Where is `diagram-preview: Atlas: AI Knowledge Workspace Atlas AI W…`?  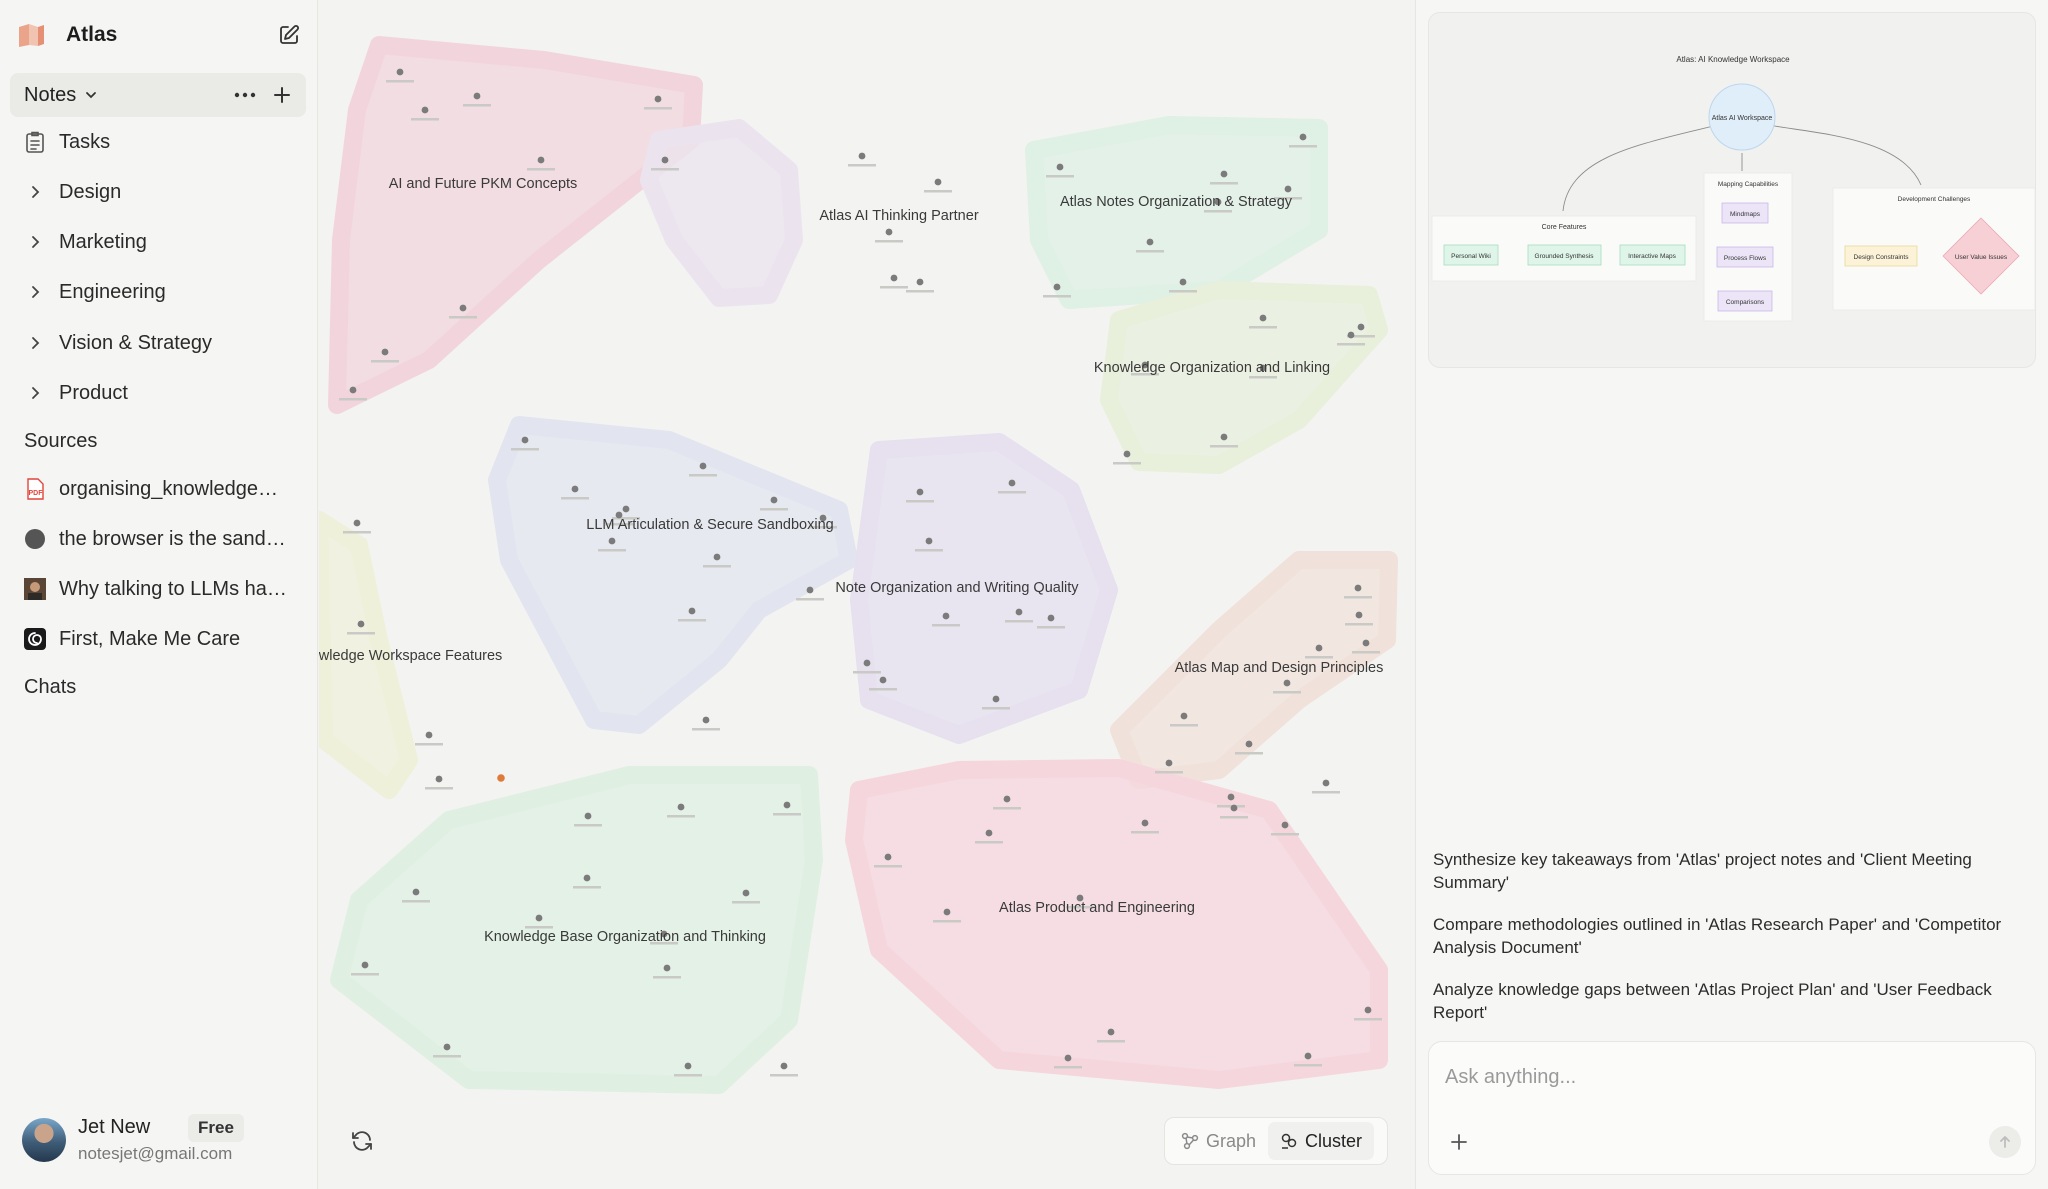 diagram-preview: Atlas: AI Knowledge Workspace Atlas AI W… is located at coordinates (1732, 190).